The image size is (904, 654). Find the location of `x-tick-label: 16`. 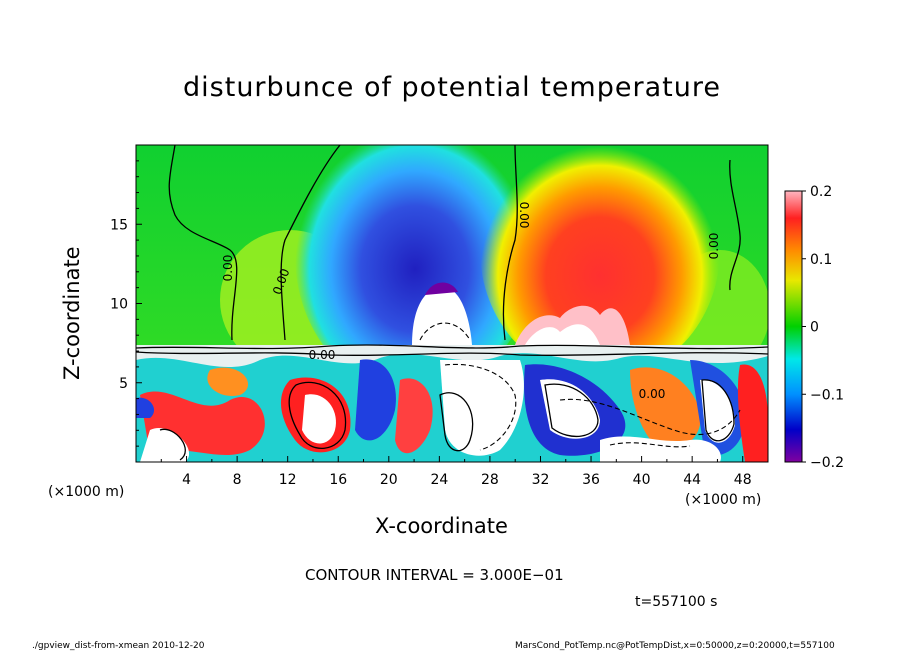

x-tick-label: 16 is located at coordinates (338, 480).